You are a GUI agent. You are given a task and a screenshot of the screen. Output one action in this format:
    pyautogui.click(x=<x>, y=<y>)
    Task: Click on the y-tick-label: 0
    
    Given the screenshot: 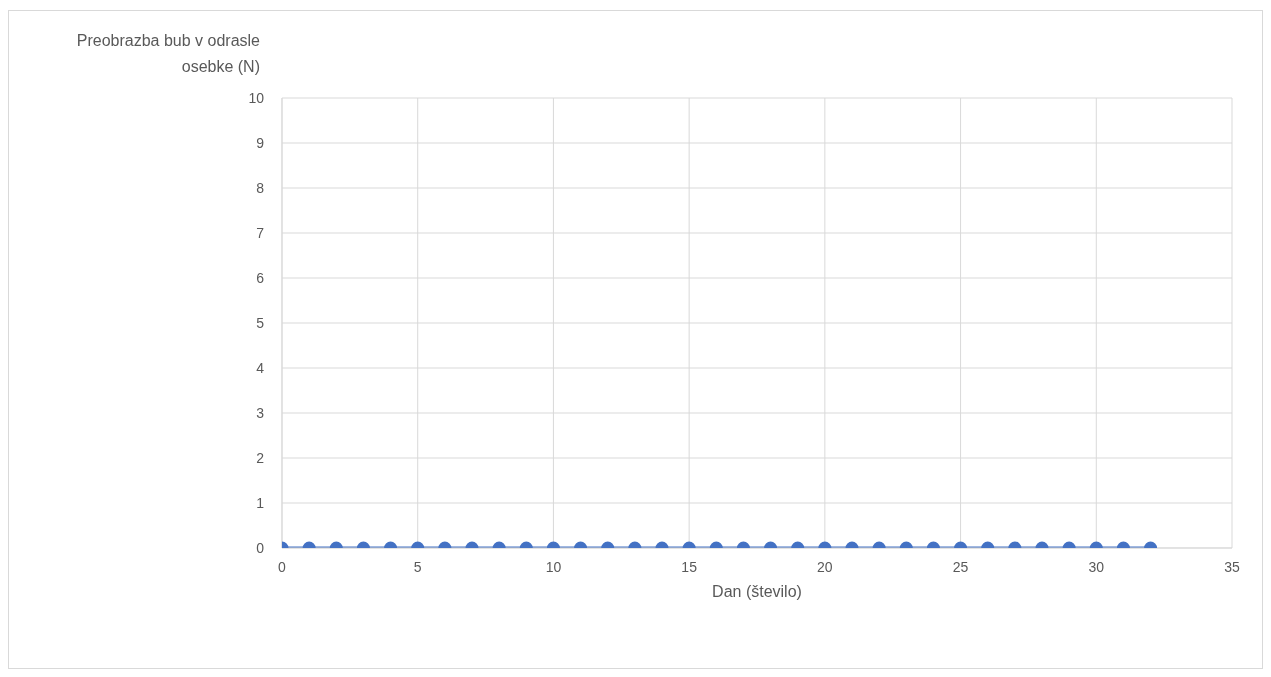 What is the action you would take?
    pyautogui.click(x=260, y=547)
    